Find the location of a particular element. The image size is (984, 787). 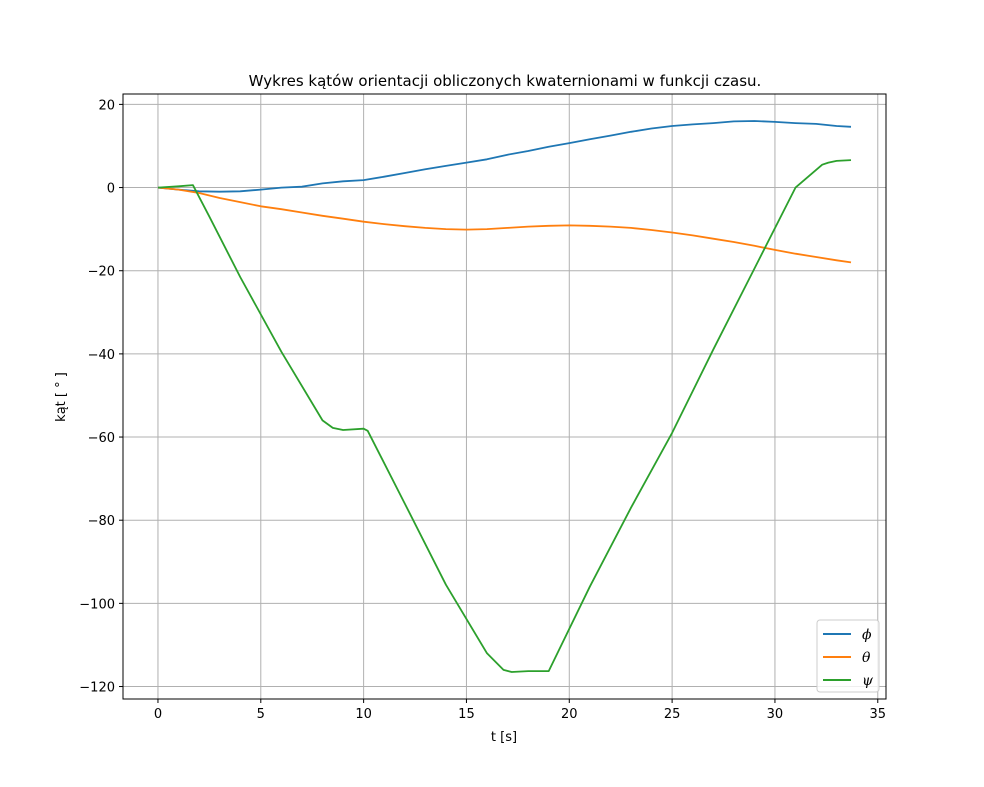

series-line-theta is located at coordinates (504, 225).